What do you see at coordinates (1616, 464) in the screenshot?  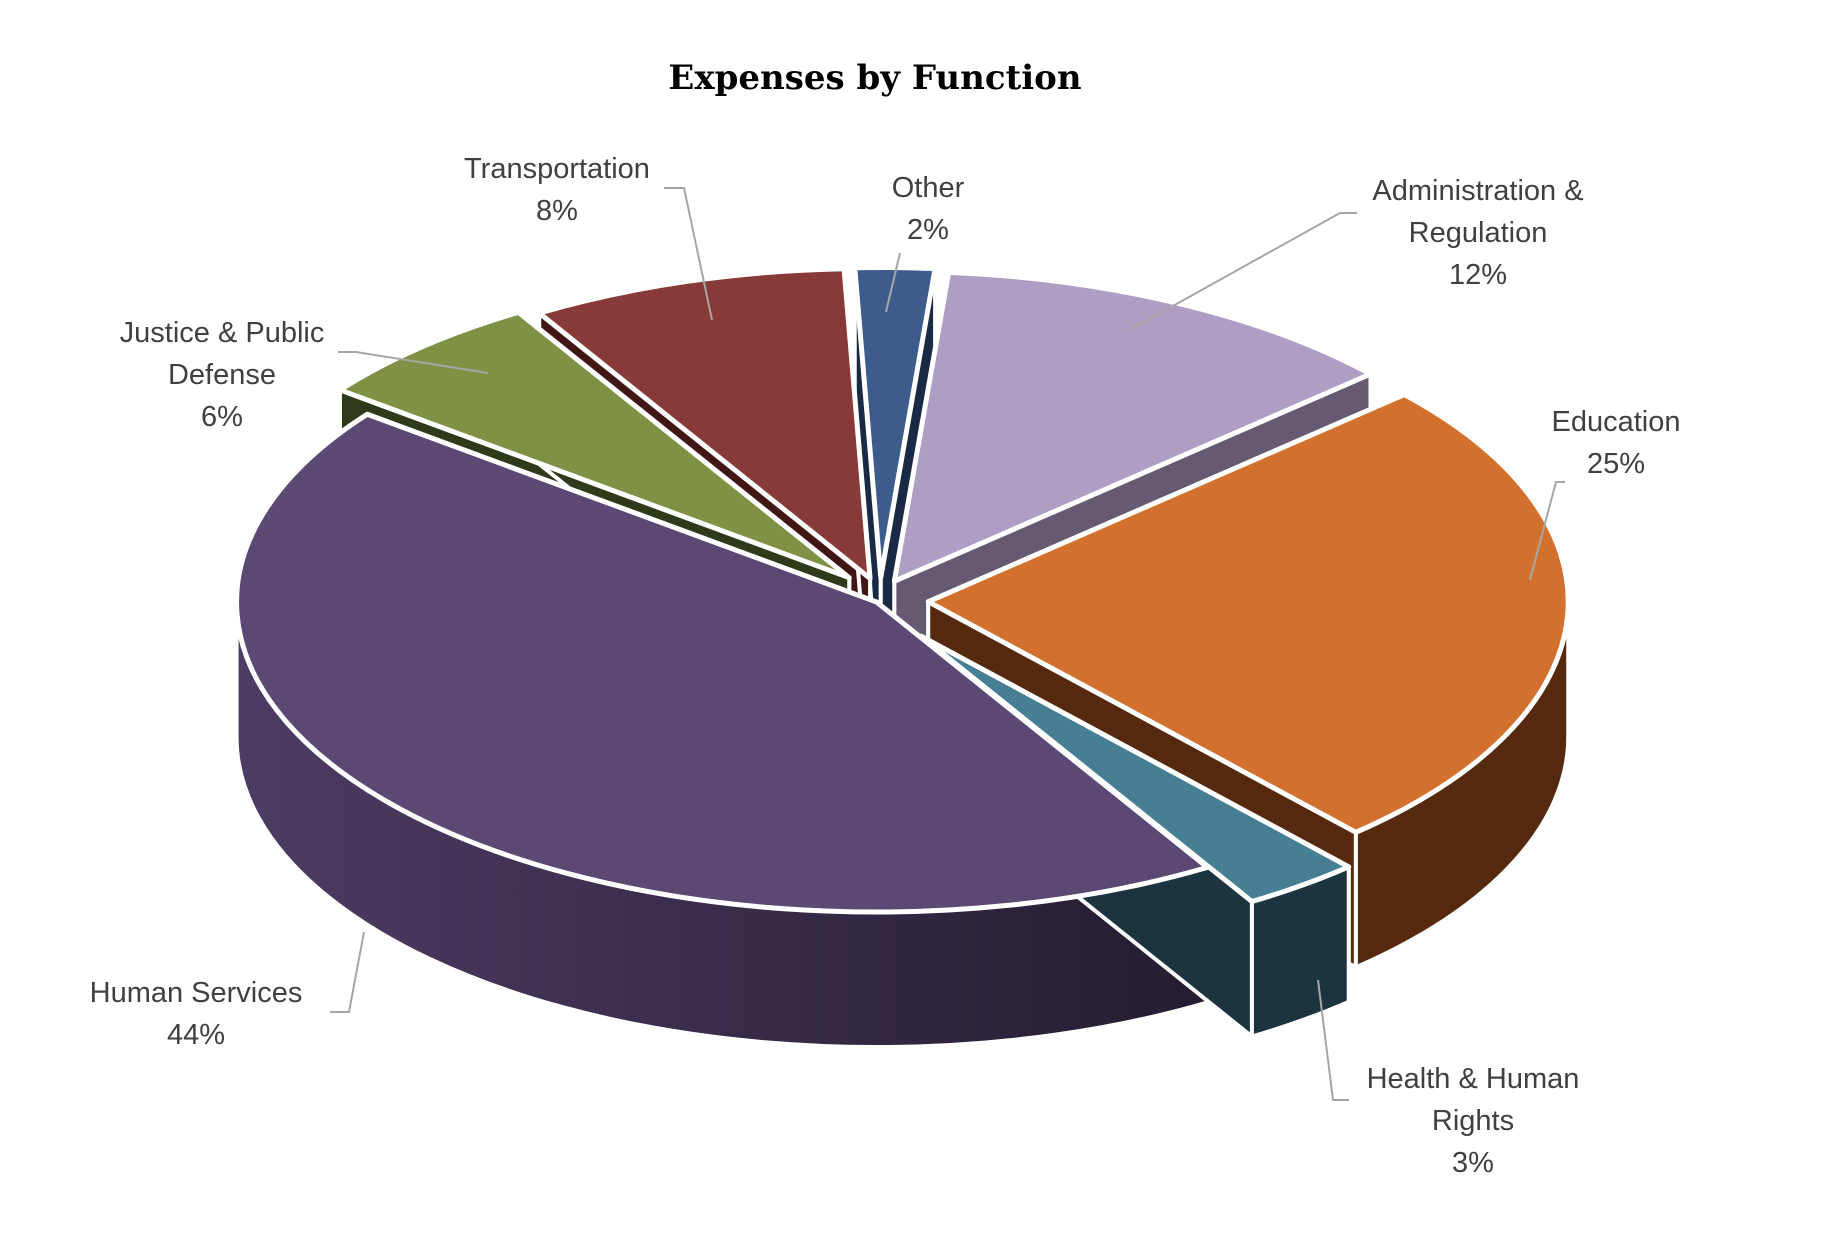 I see `data-label-value: 25%` at bounding box center [1616, 464].